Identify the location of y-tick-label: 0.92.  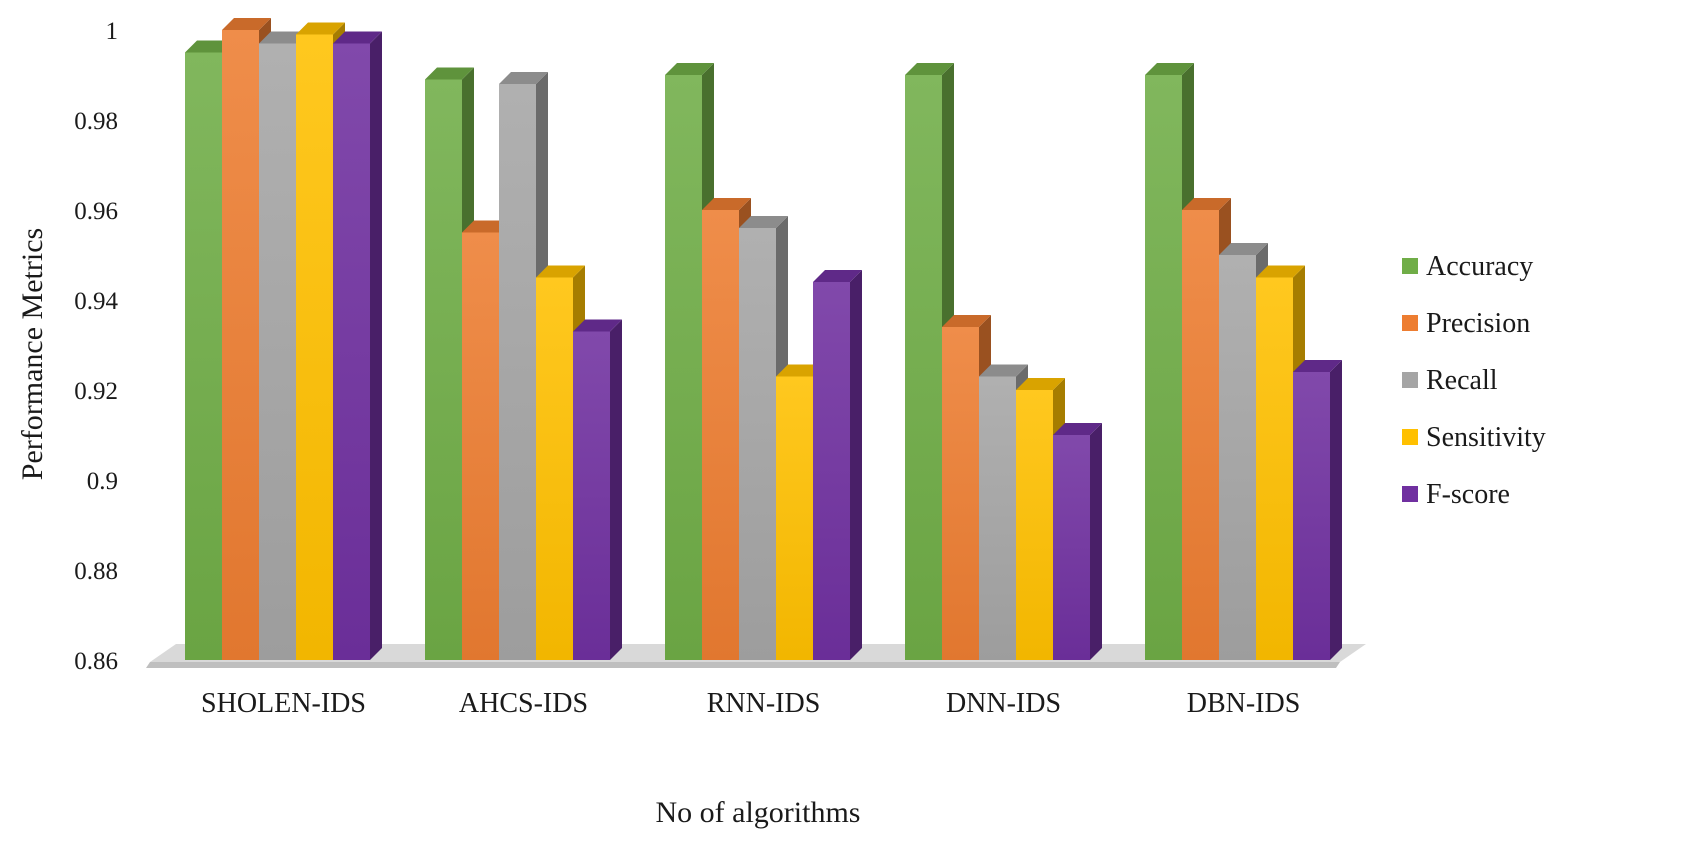
(96, 391).